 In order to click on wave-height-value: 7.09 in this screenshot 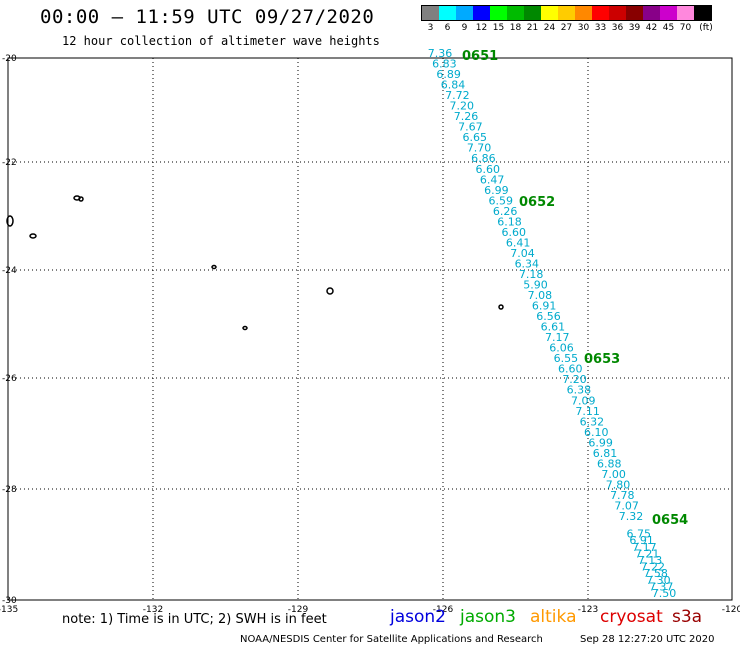, I will do `click(583, 400)`.